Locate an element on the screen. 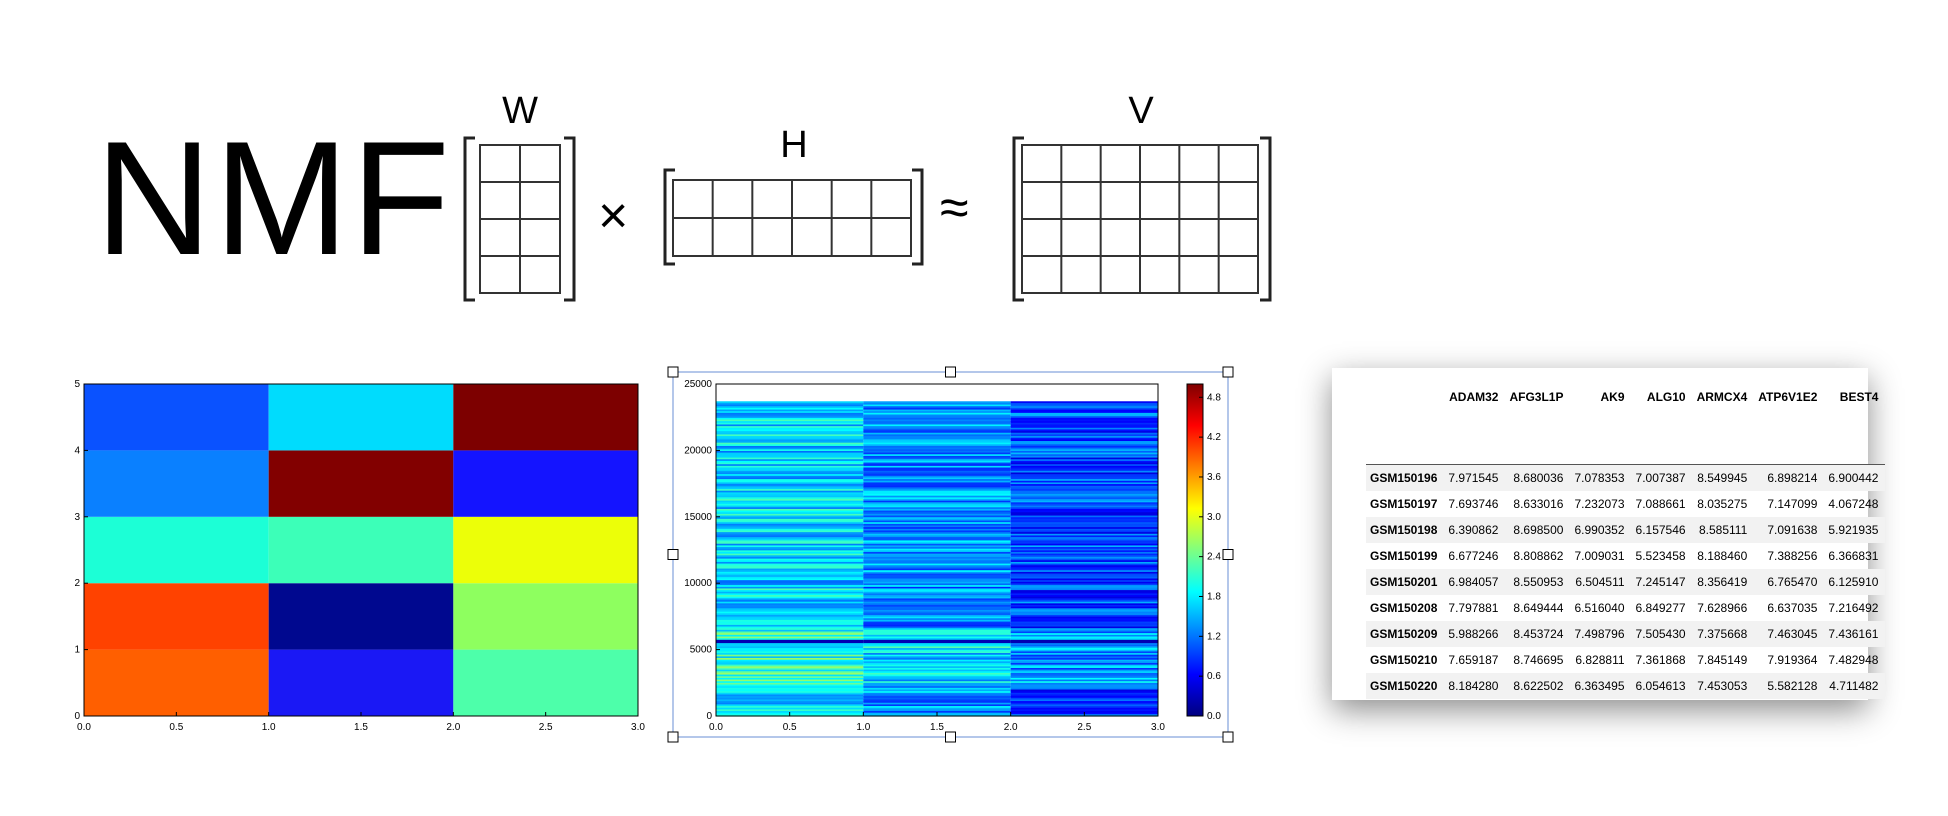 The height and width of the screenshot is (816, 1948). matrix-h is located at coordinates (793, 217).